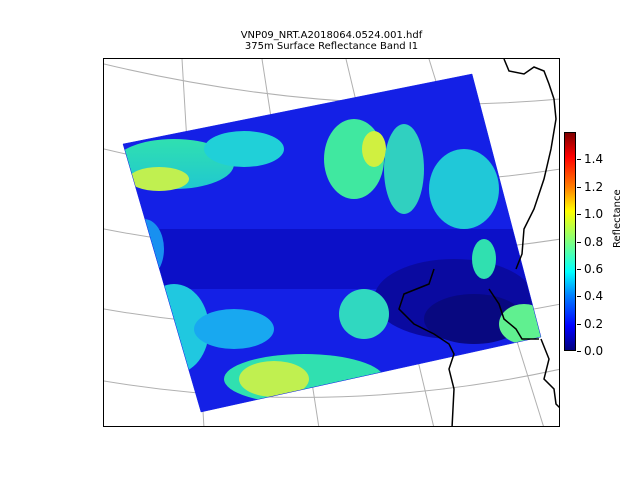  What do you see at coordinates (331, 35) in the screenshot?
I see `map-title-filename: VNP09_NRT.A2018064.0524.001.hdf` at bounding box center [331, 35].